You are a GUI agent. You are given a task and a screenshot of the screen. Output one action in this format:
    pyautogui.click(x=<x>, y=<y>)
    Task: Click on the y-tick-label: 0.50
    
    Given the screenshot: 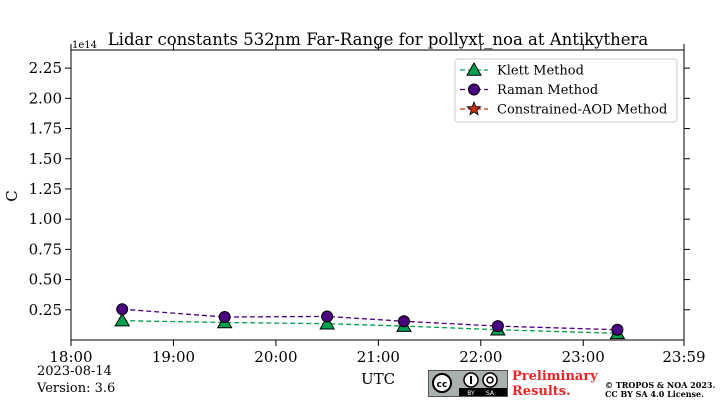 What is the action you would take?
    pyautogui.click(x=45, y=280)
    